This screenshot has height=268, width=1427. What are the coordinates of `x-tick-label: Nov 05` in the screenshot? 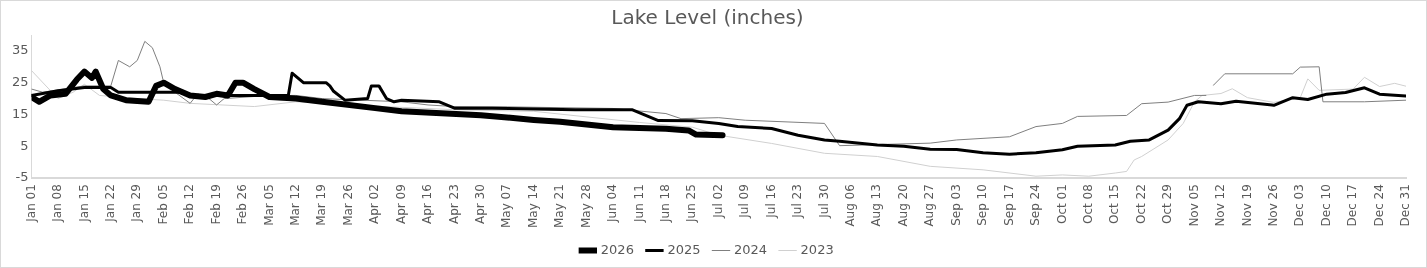 It's located at (1193, 205).